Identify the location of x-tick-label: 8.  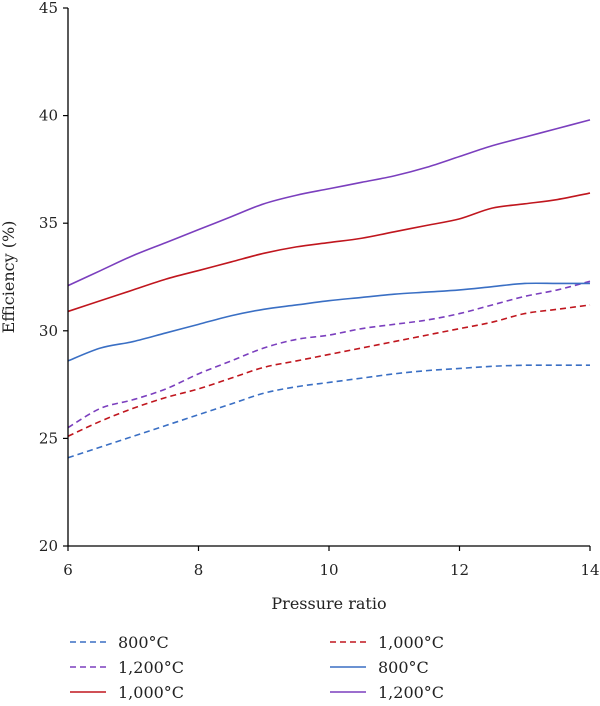
(199, 570).